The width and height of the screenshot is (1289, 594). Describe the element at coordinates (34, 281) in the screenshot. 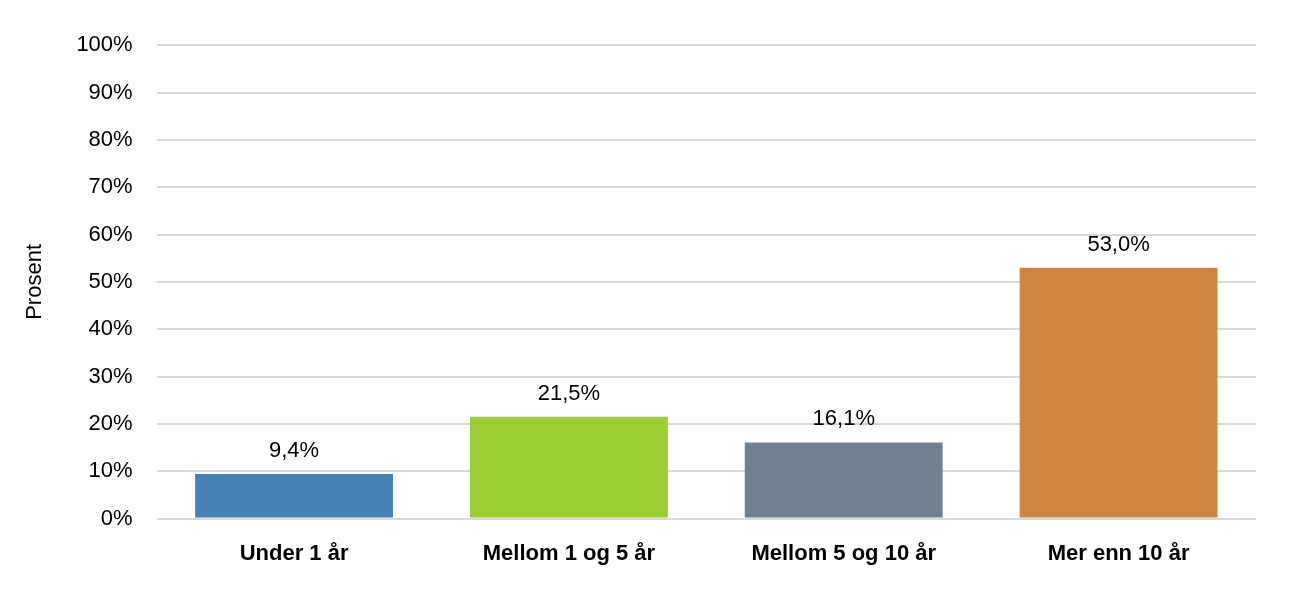

I see `y-axis-title: Prosent` at that location.